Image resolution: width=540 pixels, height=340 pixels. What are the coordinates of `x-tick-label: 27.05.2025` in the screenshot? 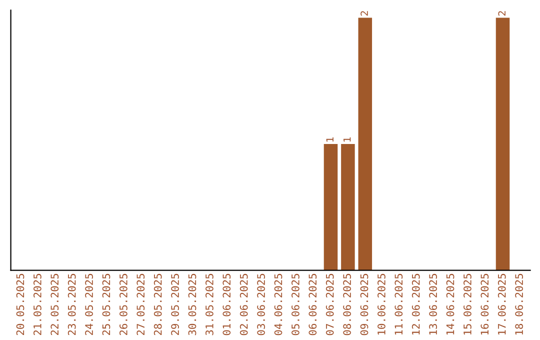 It's located at (140, 305).